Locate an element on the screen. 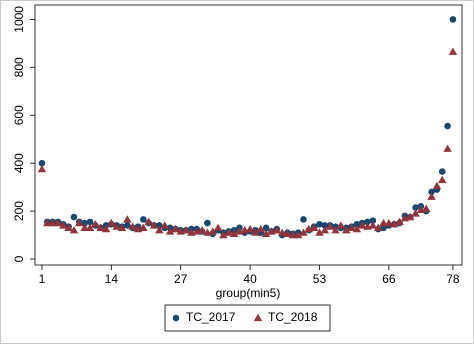 Image resolution: width=474 pixels, height=344 pixels. x-tick-label: 40 is located at coordinates (250, 279).